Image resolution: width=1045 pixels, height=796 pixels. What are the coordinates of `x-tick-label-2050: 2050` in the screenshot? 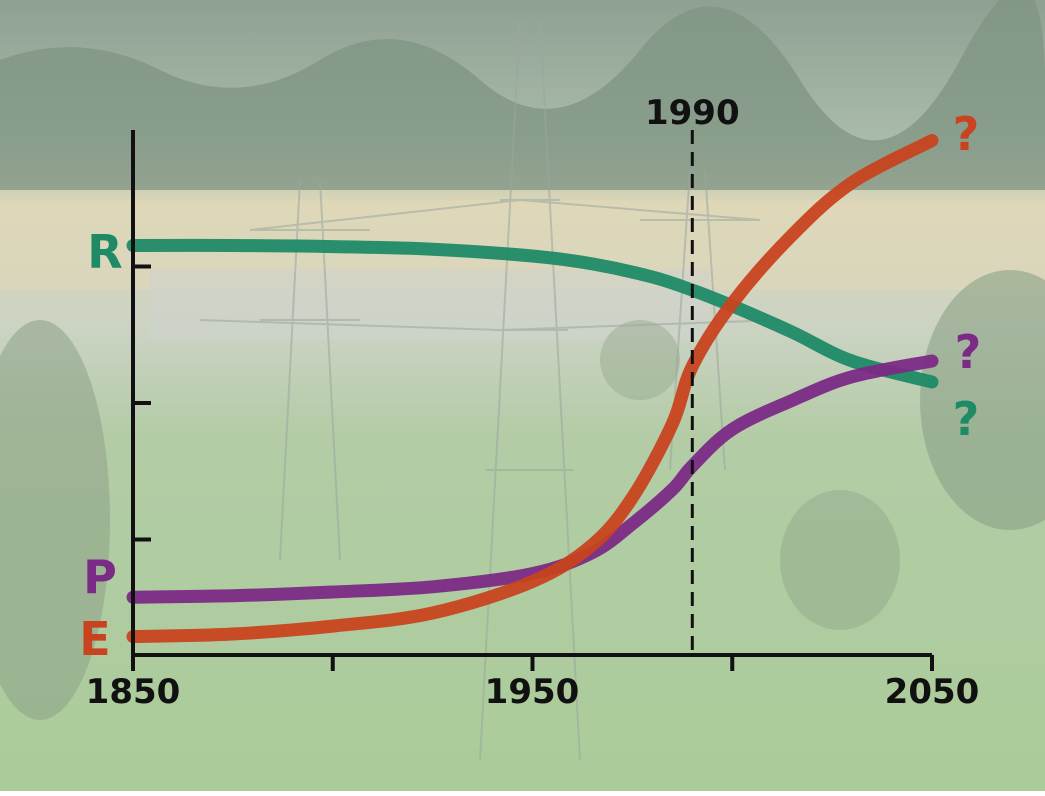 It's located at (932, 692).